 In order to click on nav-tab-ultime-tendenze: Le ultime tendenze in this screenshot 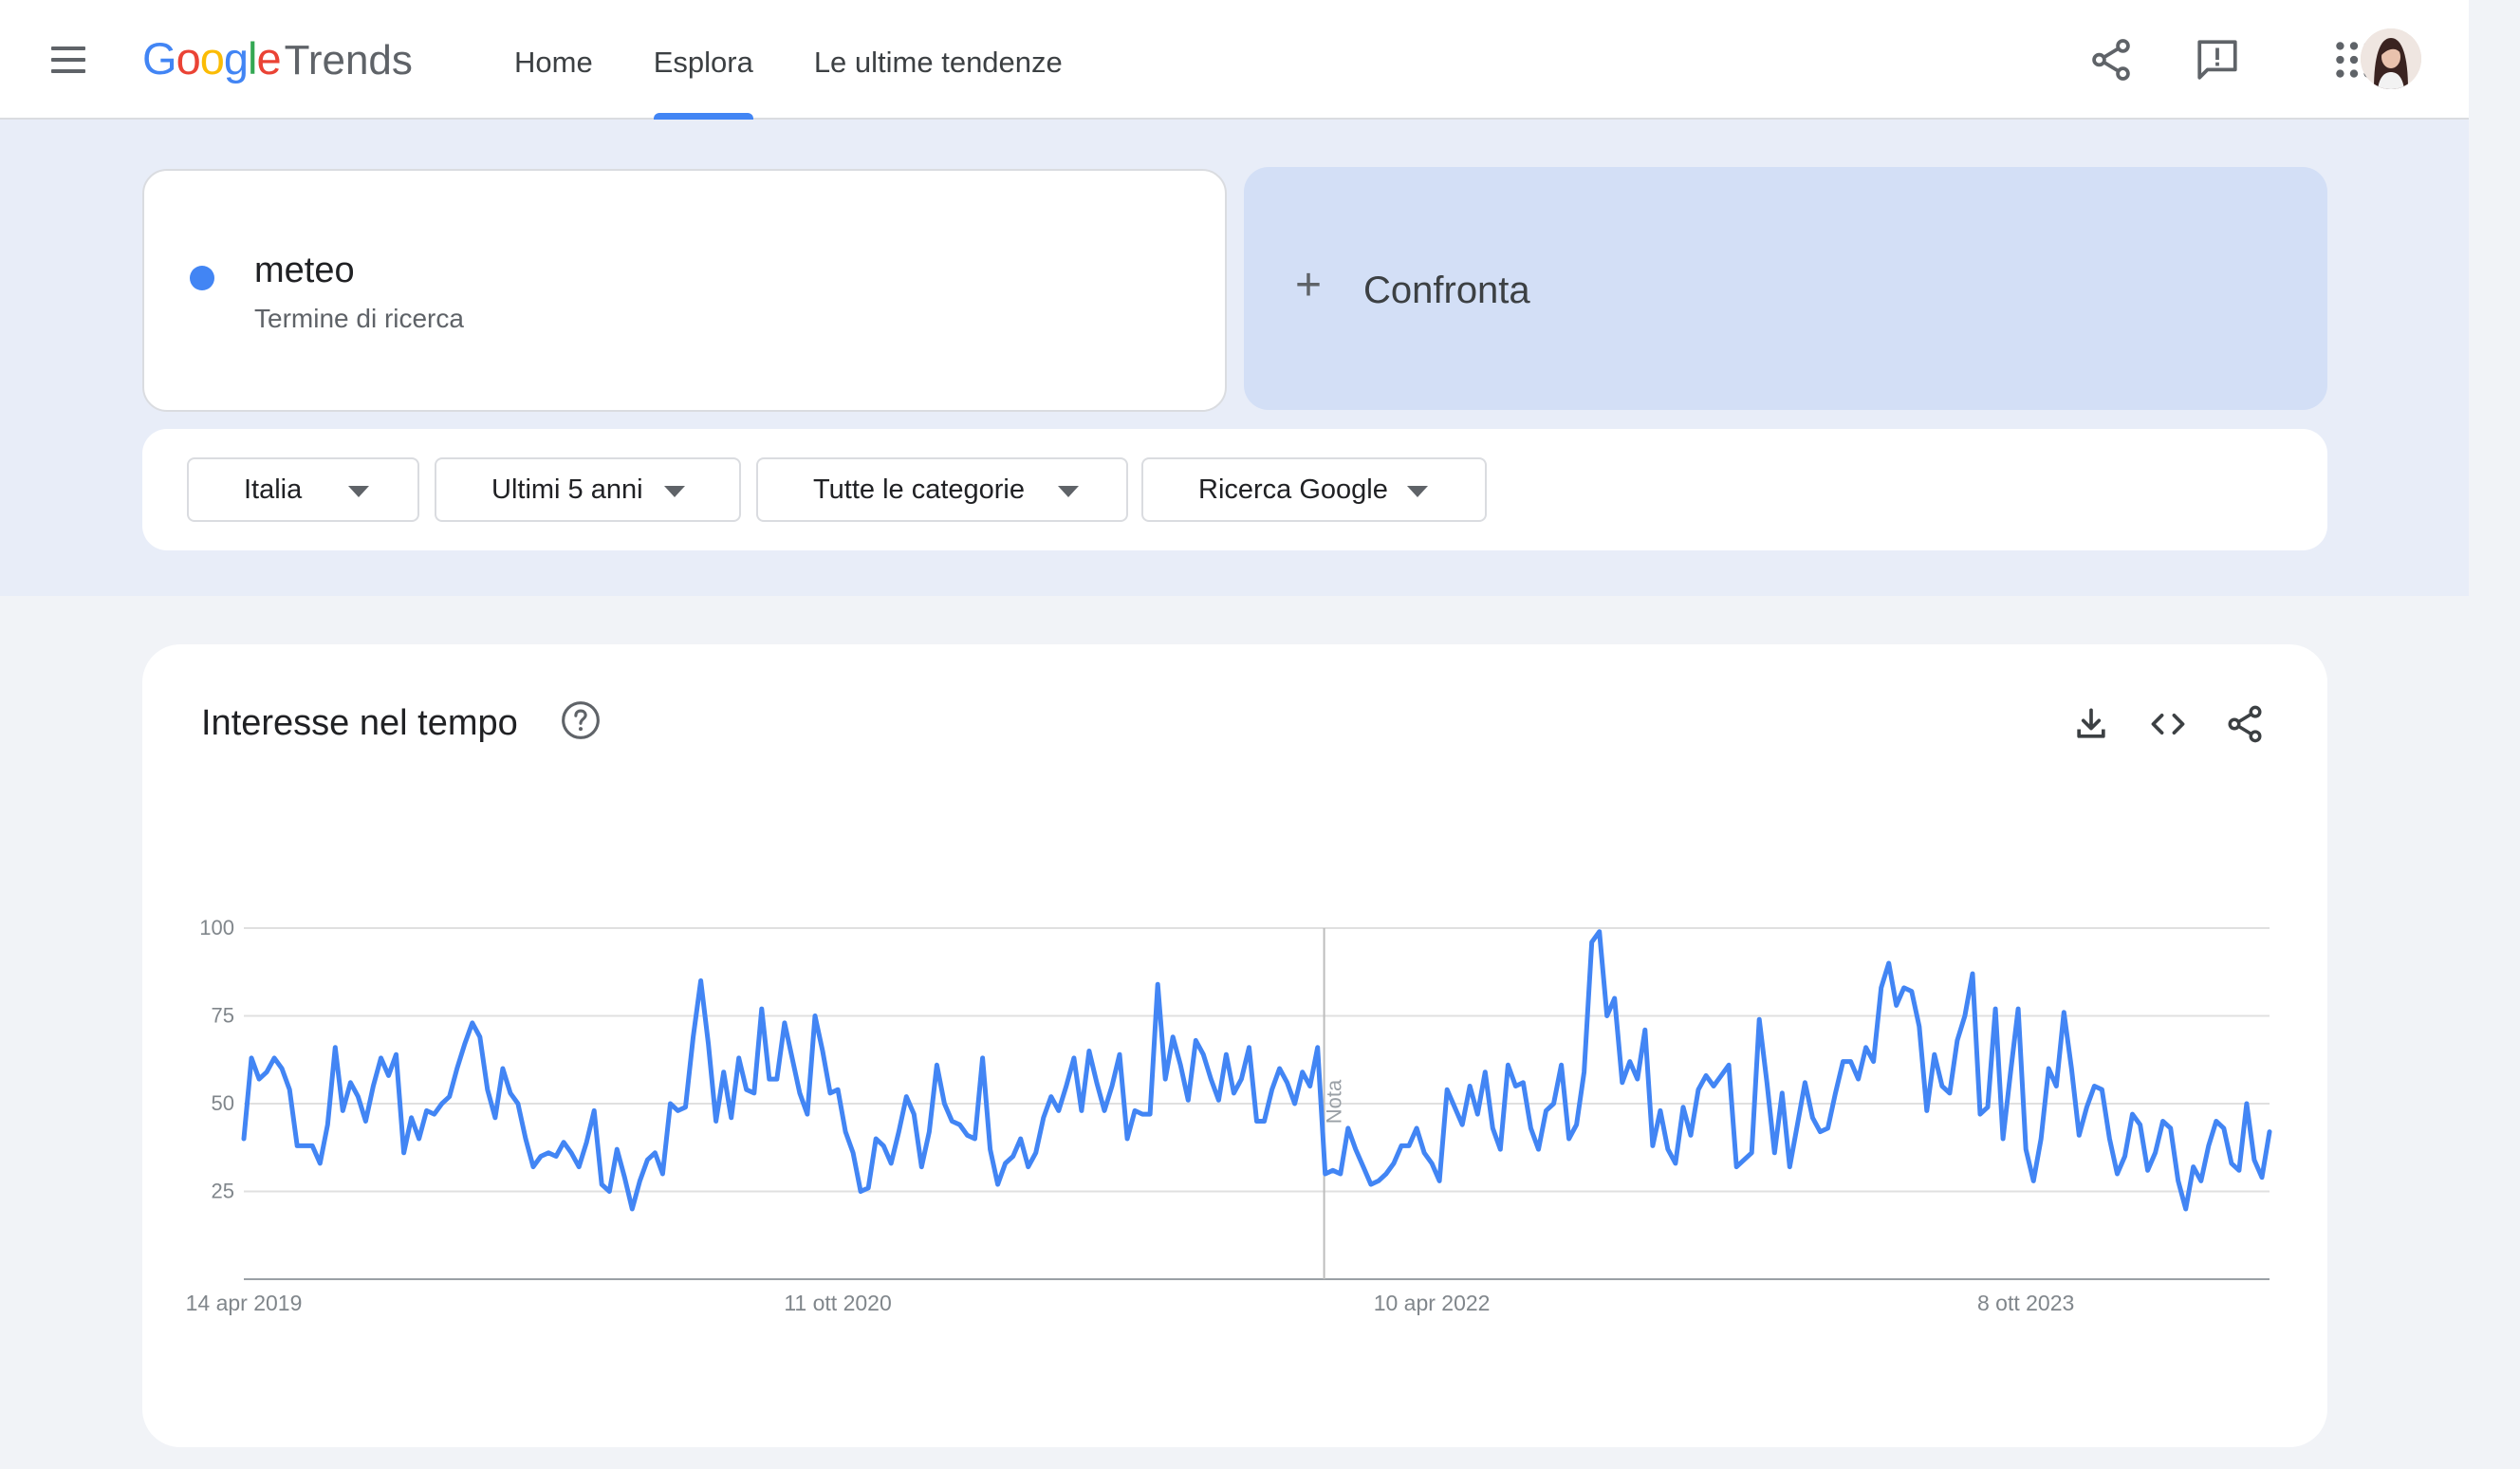, I will do `click(938, 62)`.